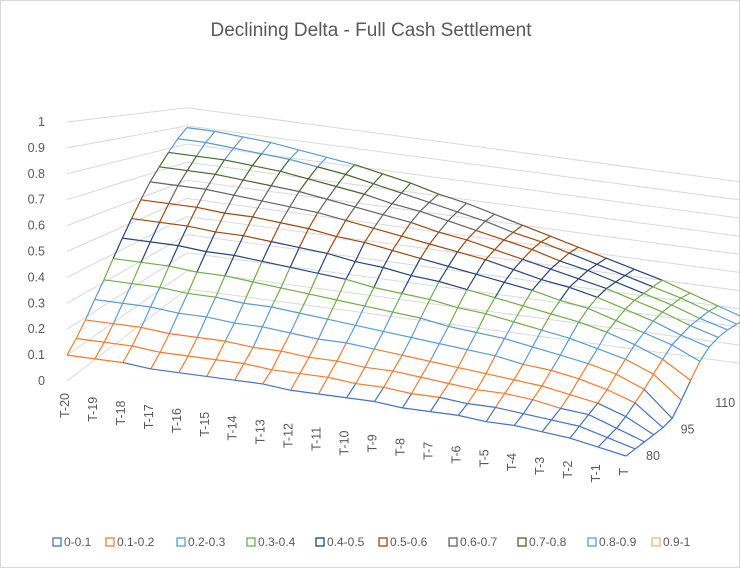 Image resolution: width=740 pixels, height=569 pixels. I want to click on time-tick-label: T-11, so click(317, 439).